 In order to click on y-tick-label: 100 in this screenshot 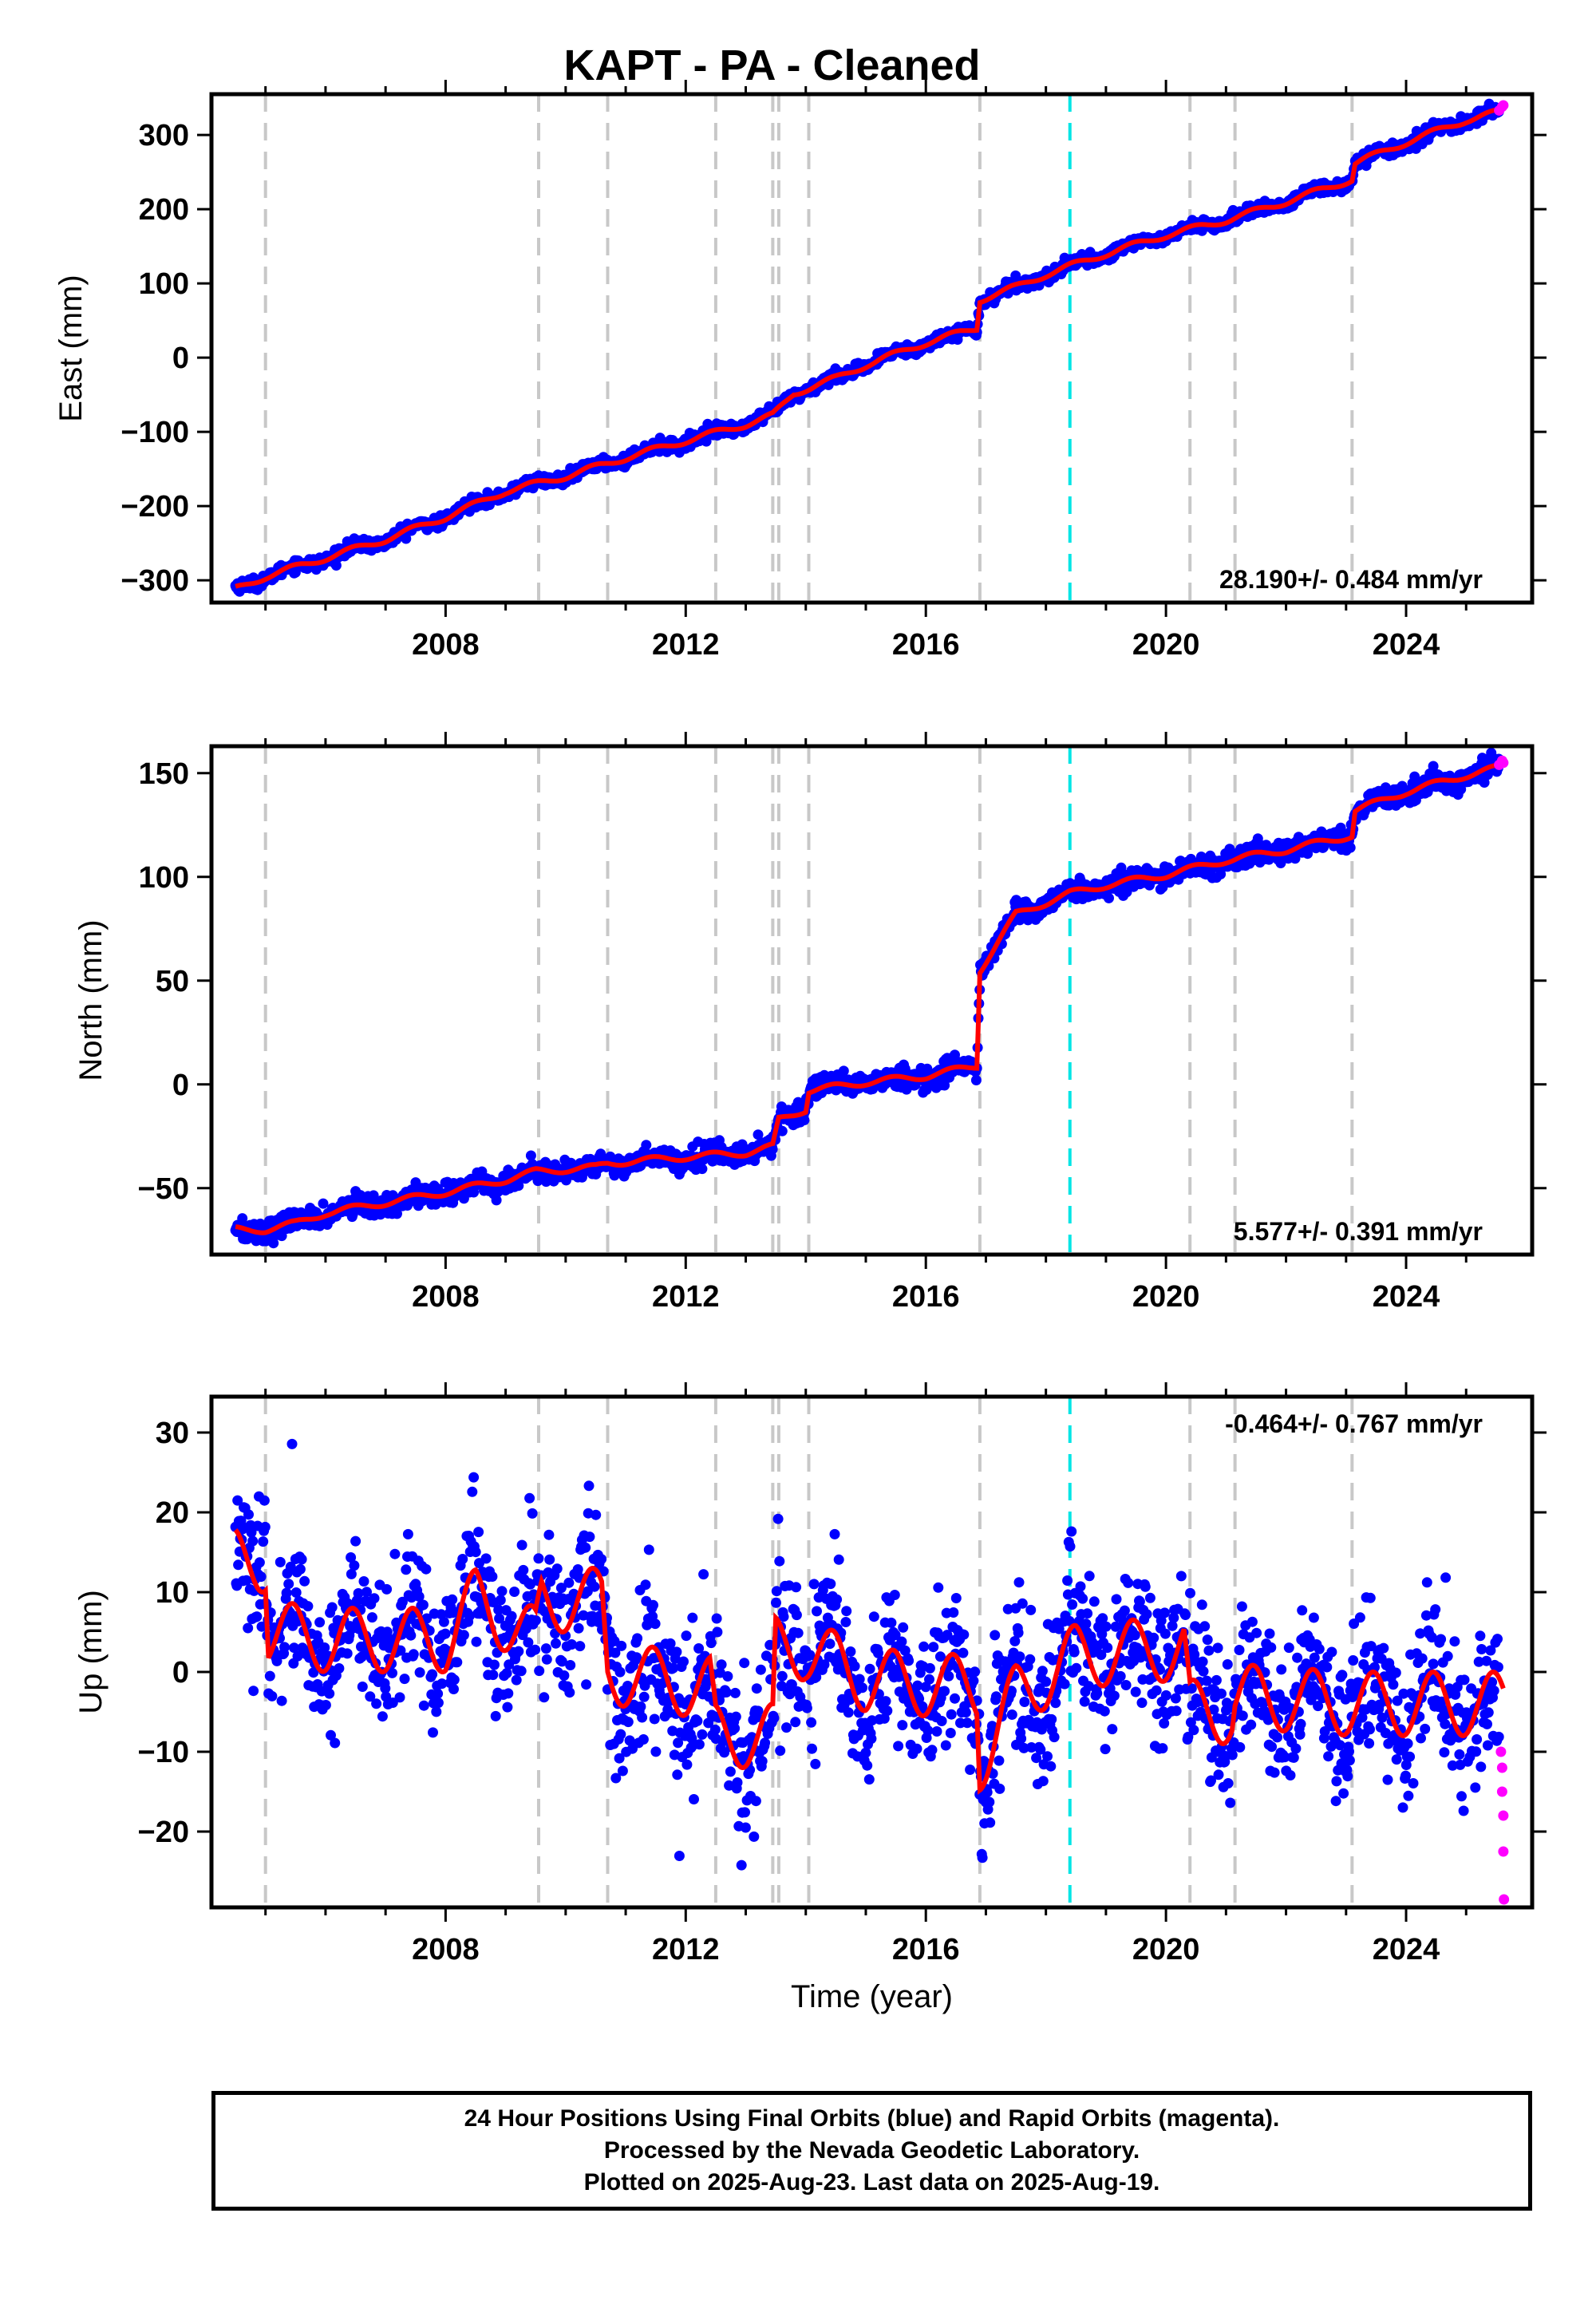, I will do `click(164, 878)`.